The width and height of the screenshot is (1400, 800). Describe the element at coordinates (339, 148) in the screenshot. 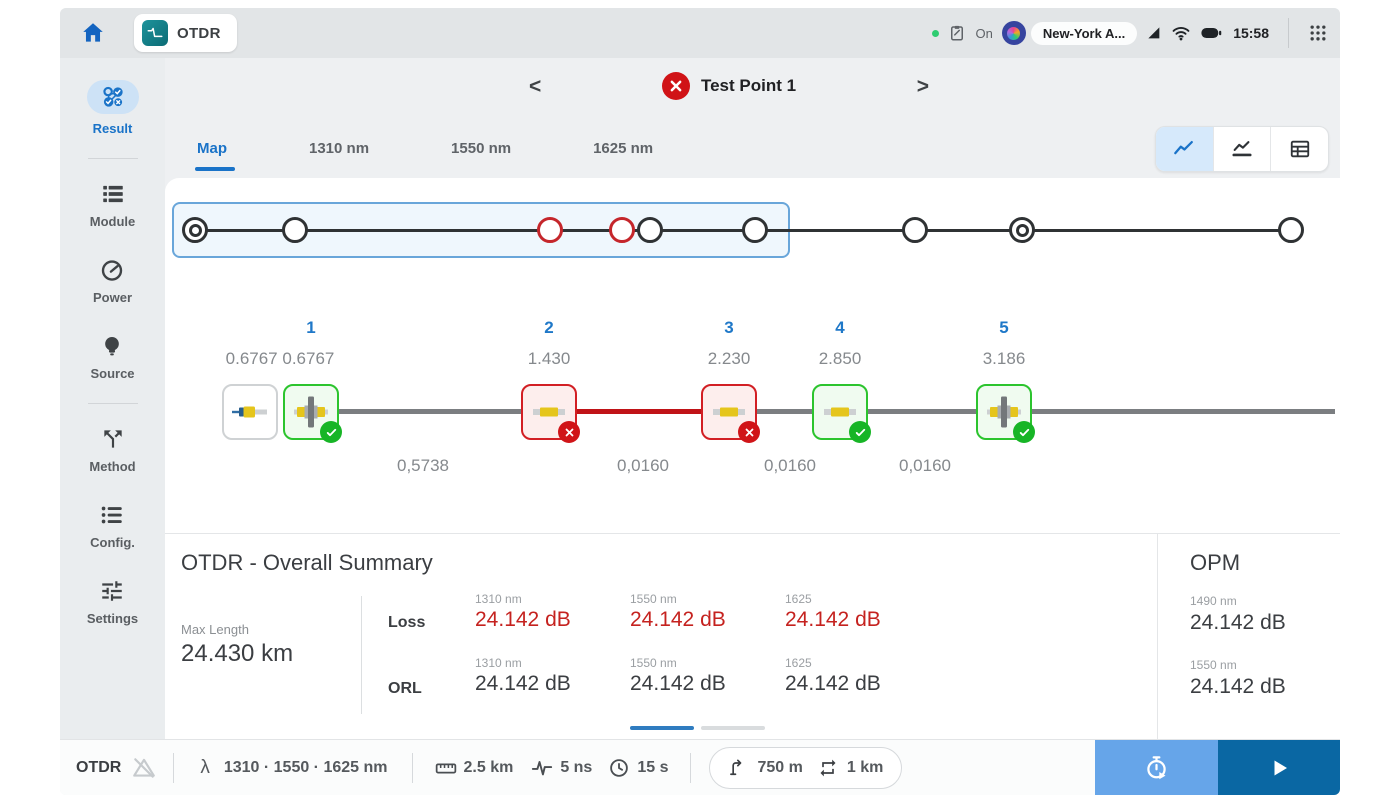

I see `tab-1310nm: 1310 nm` at that location.